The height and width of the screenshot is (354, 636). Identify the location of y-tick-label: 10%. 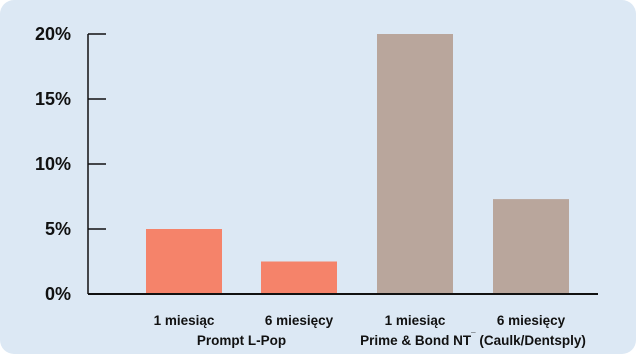
(53, 164).